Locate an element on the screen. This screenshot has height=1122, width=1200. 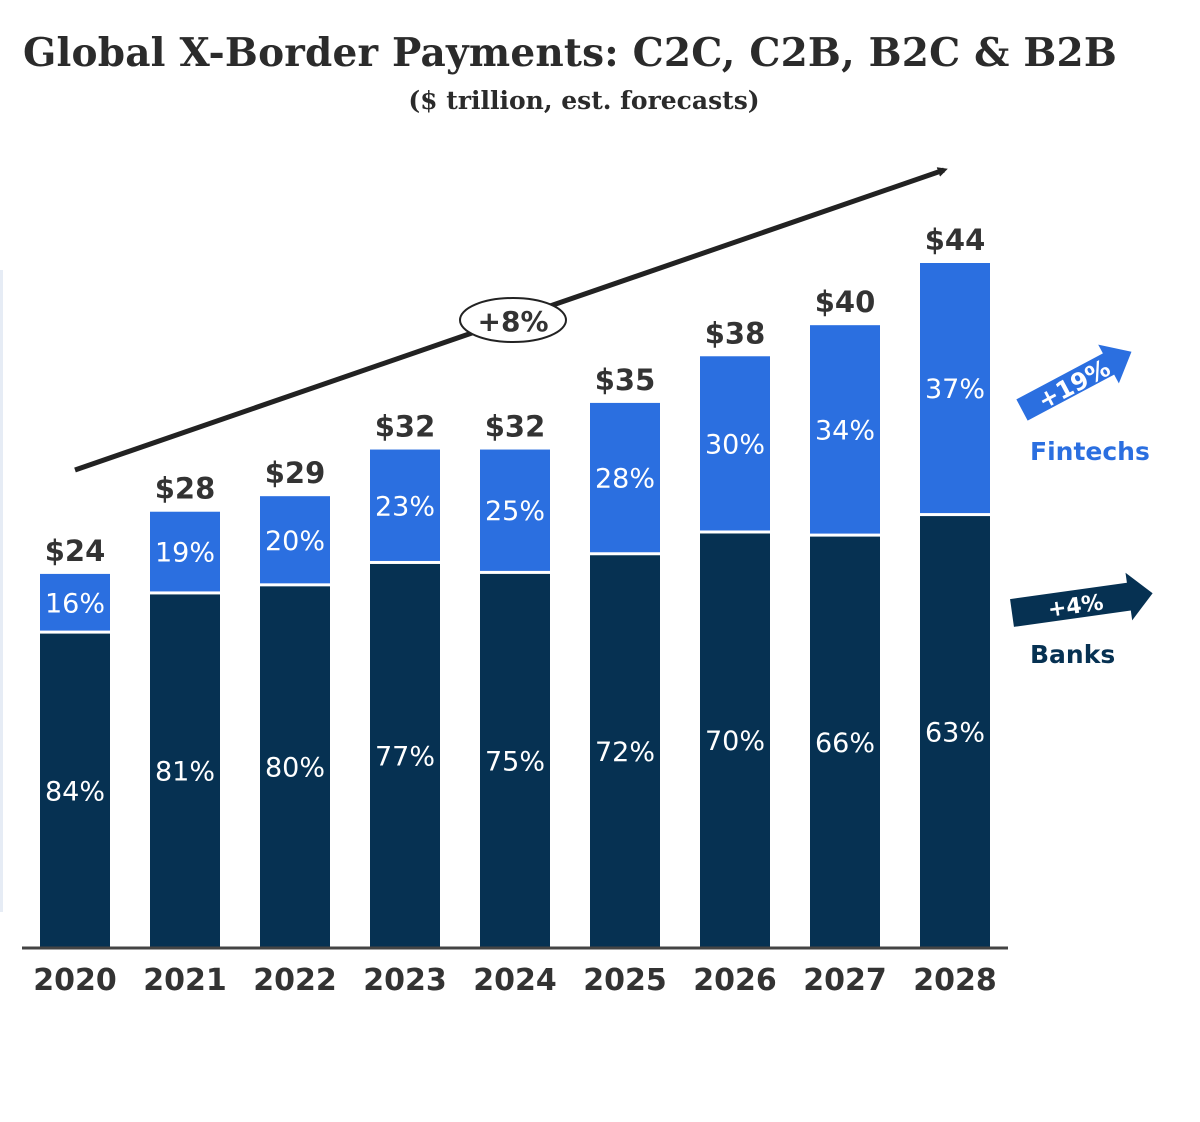
x-tick-label-2027: 2027 is located at coordinates (845, 980).